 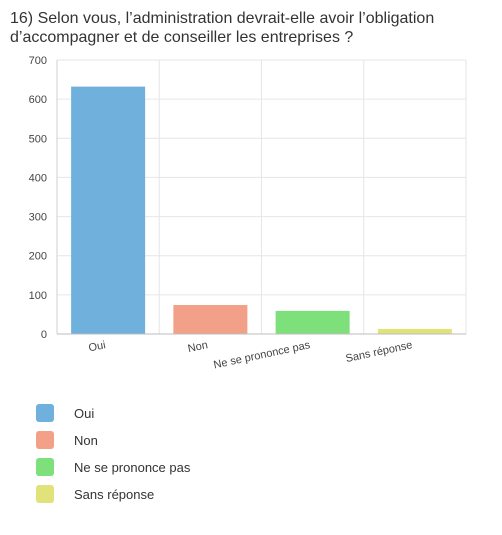 I want to click on y-axis: 0 100 200 300 400 500 600 700, so click(x=43, y=198).